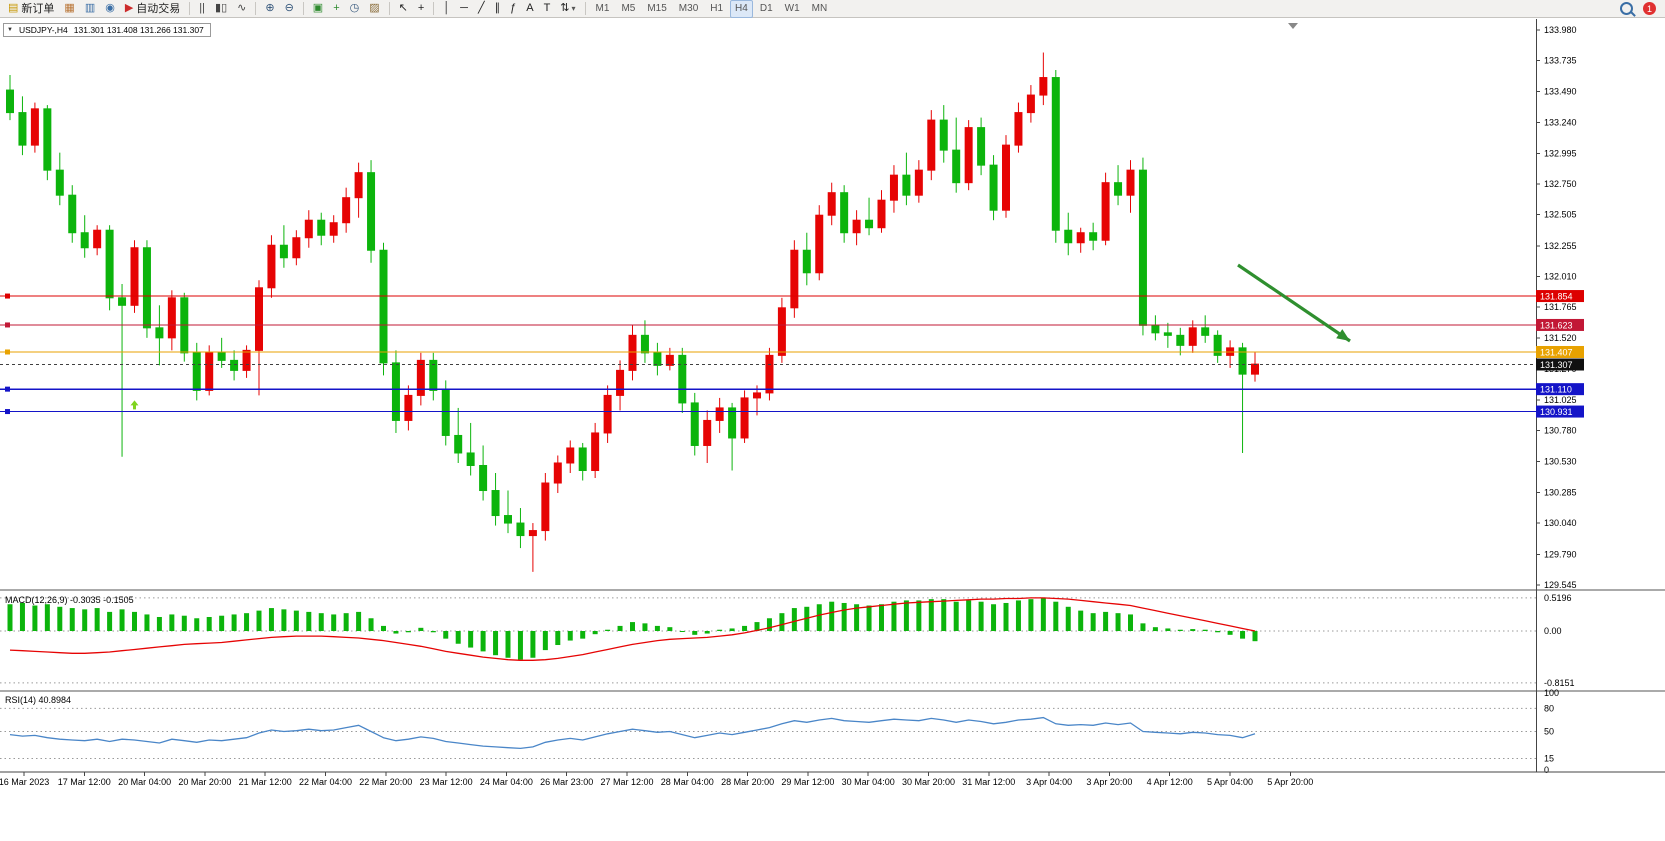  What do you see at coordinates (1649, 8) in the screenshot?
I see `notification-badge: 1` at bounding box center [1649, 8].